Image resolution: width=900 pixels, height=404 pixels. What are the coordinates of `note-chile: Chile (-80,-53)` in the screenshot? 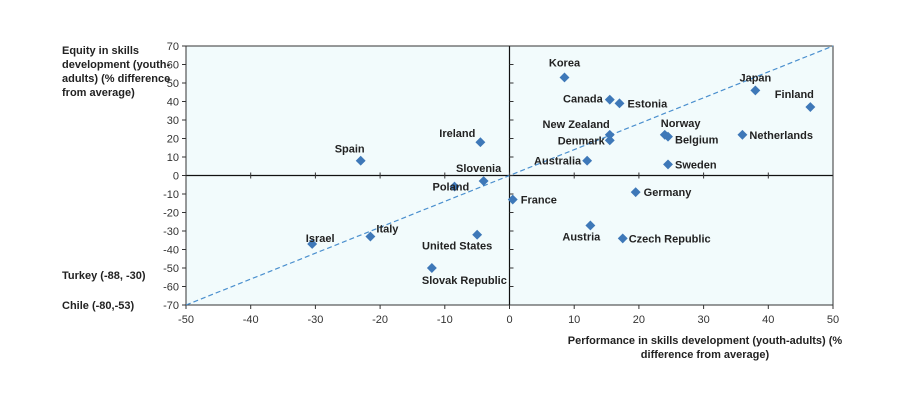 It's located at (98, 306).